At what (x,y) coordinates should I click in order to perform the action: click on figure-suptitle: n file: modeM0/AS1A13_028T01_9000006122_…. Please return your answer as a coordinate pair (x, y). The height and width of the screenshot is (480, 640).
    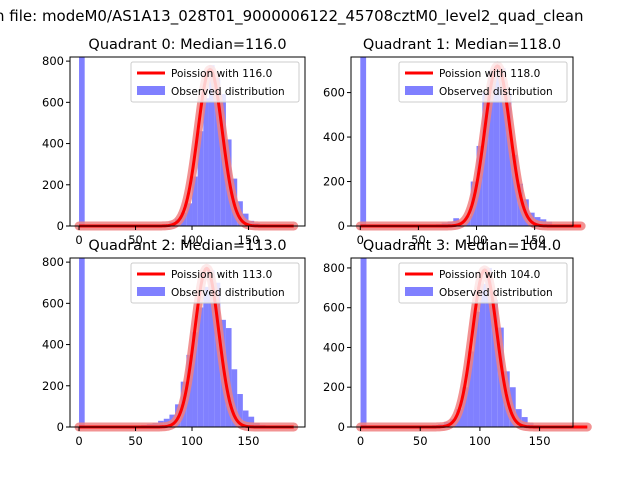
    Looking at the image, I should click on (292, 16).